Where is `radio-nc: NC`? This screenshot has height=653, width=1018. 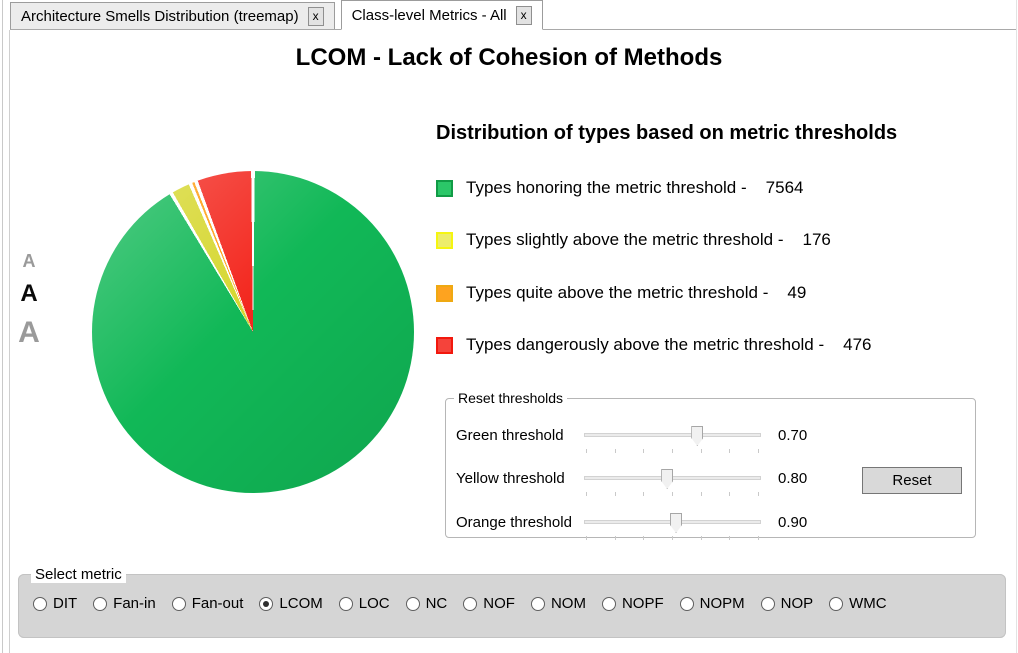
radio-nc: NC is located at coordinates (426, 603).